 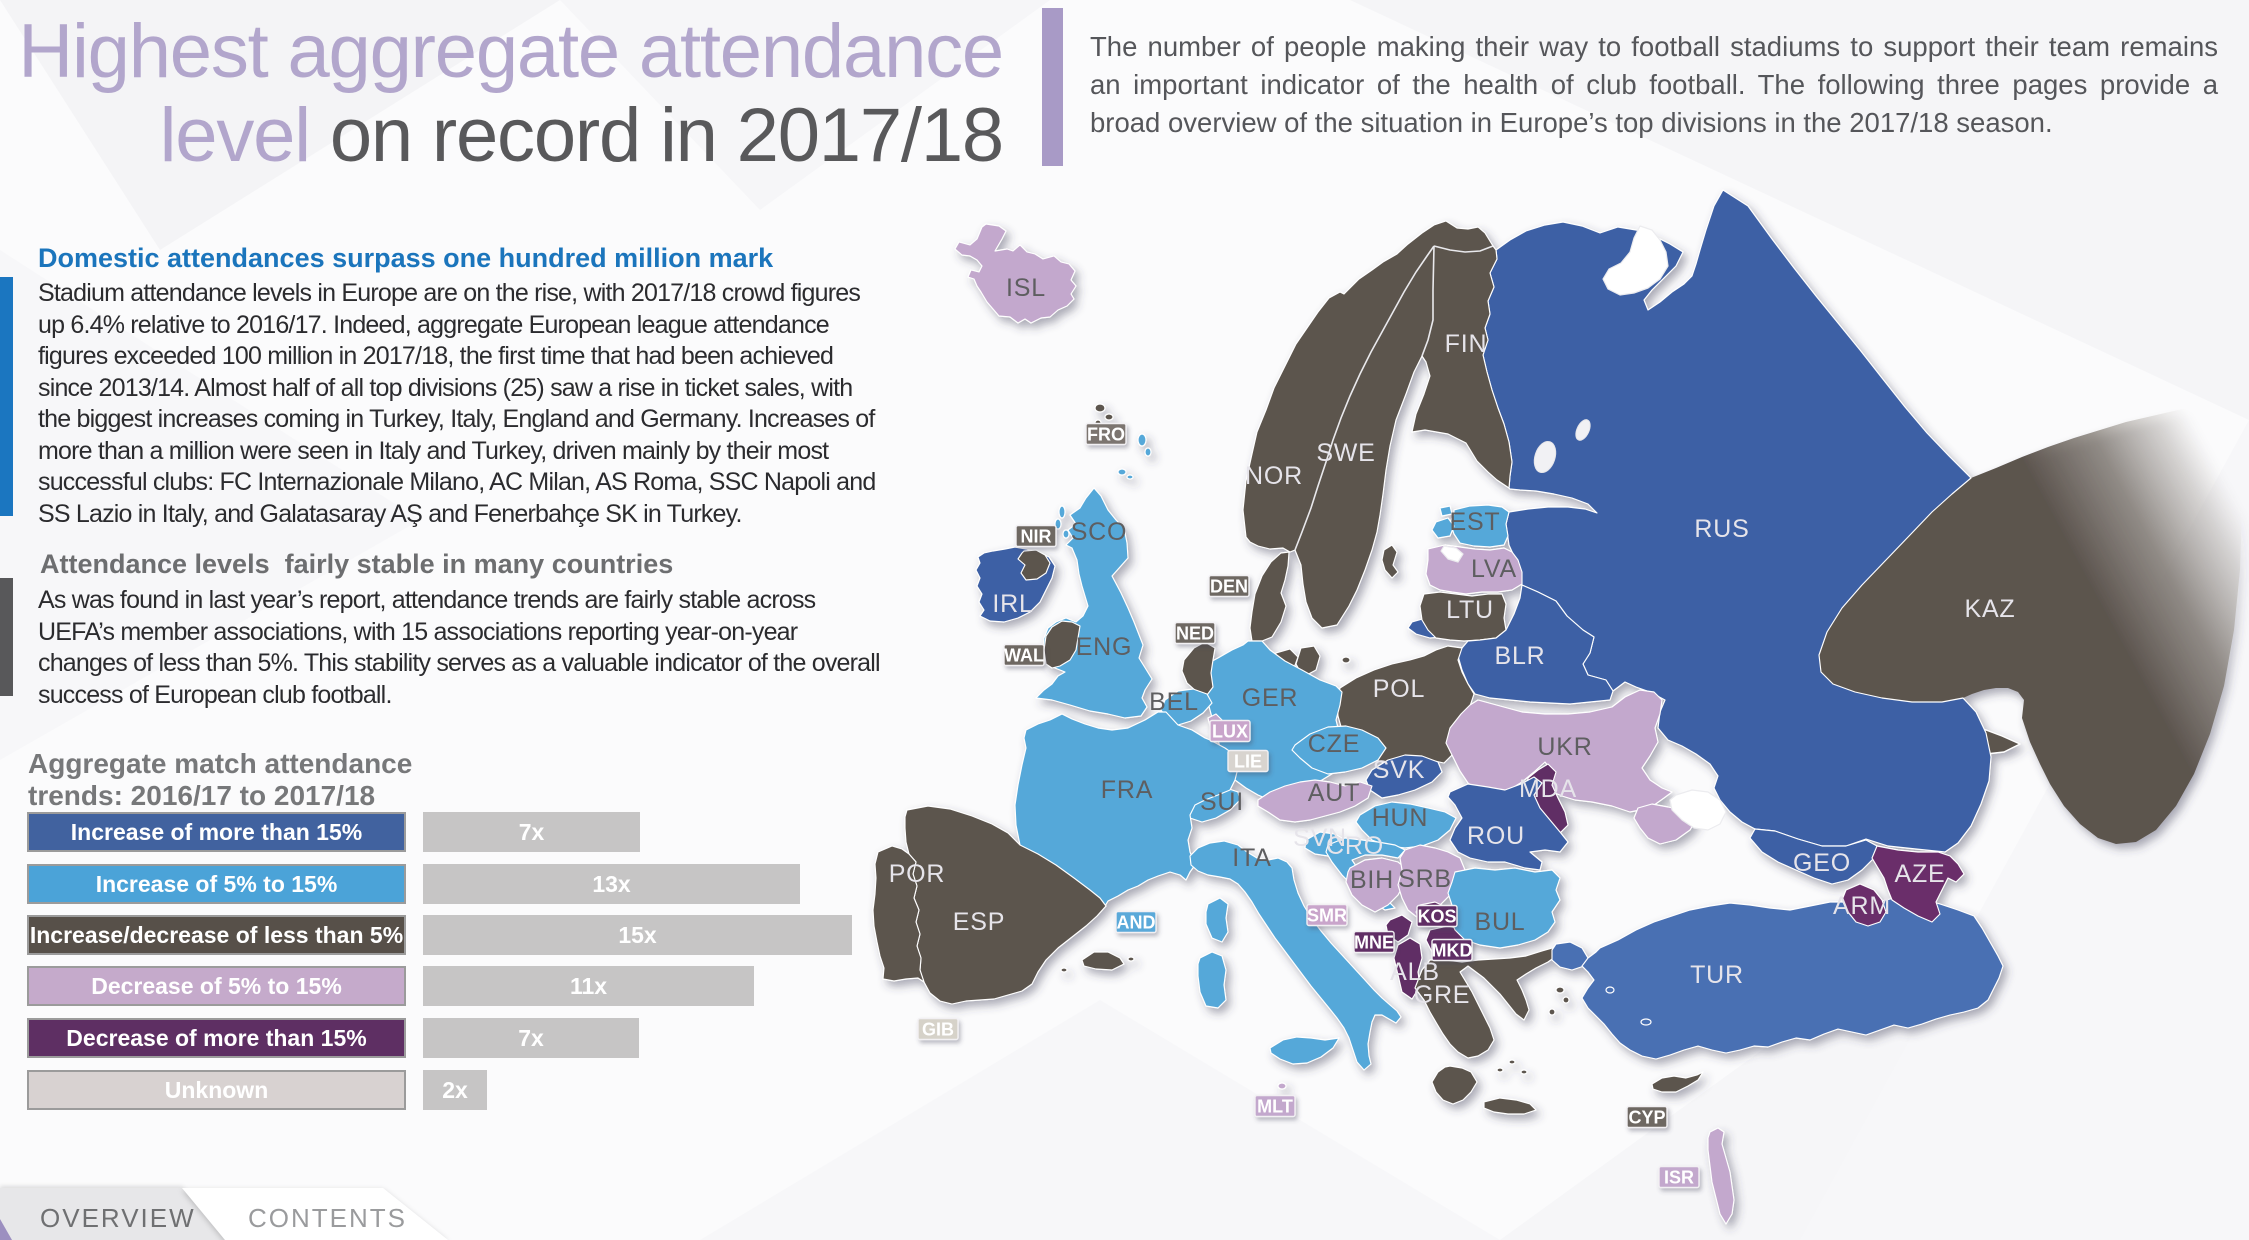 I want to click on svg-text: TUR, so click(x=1717, y=975).